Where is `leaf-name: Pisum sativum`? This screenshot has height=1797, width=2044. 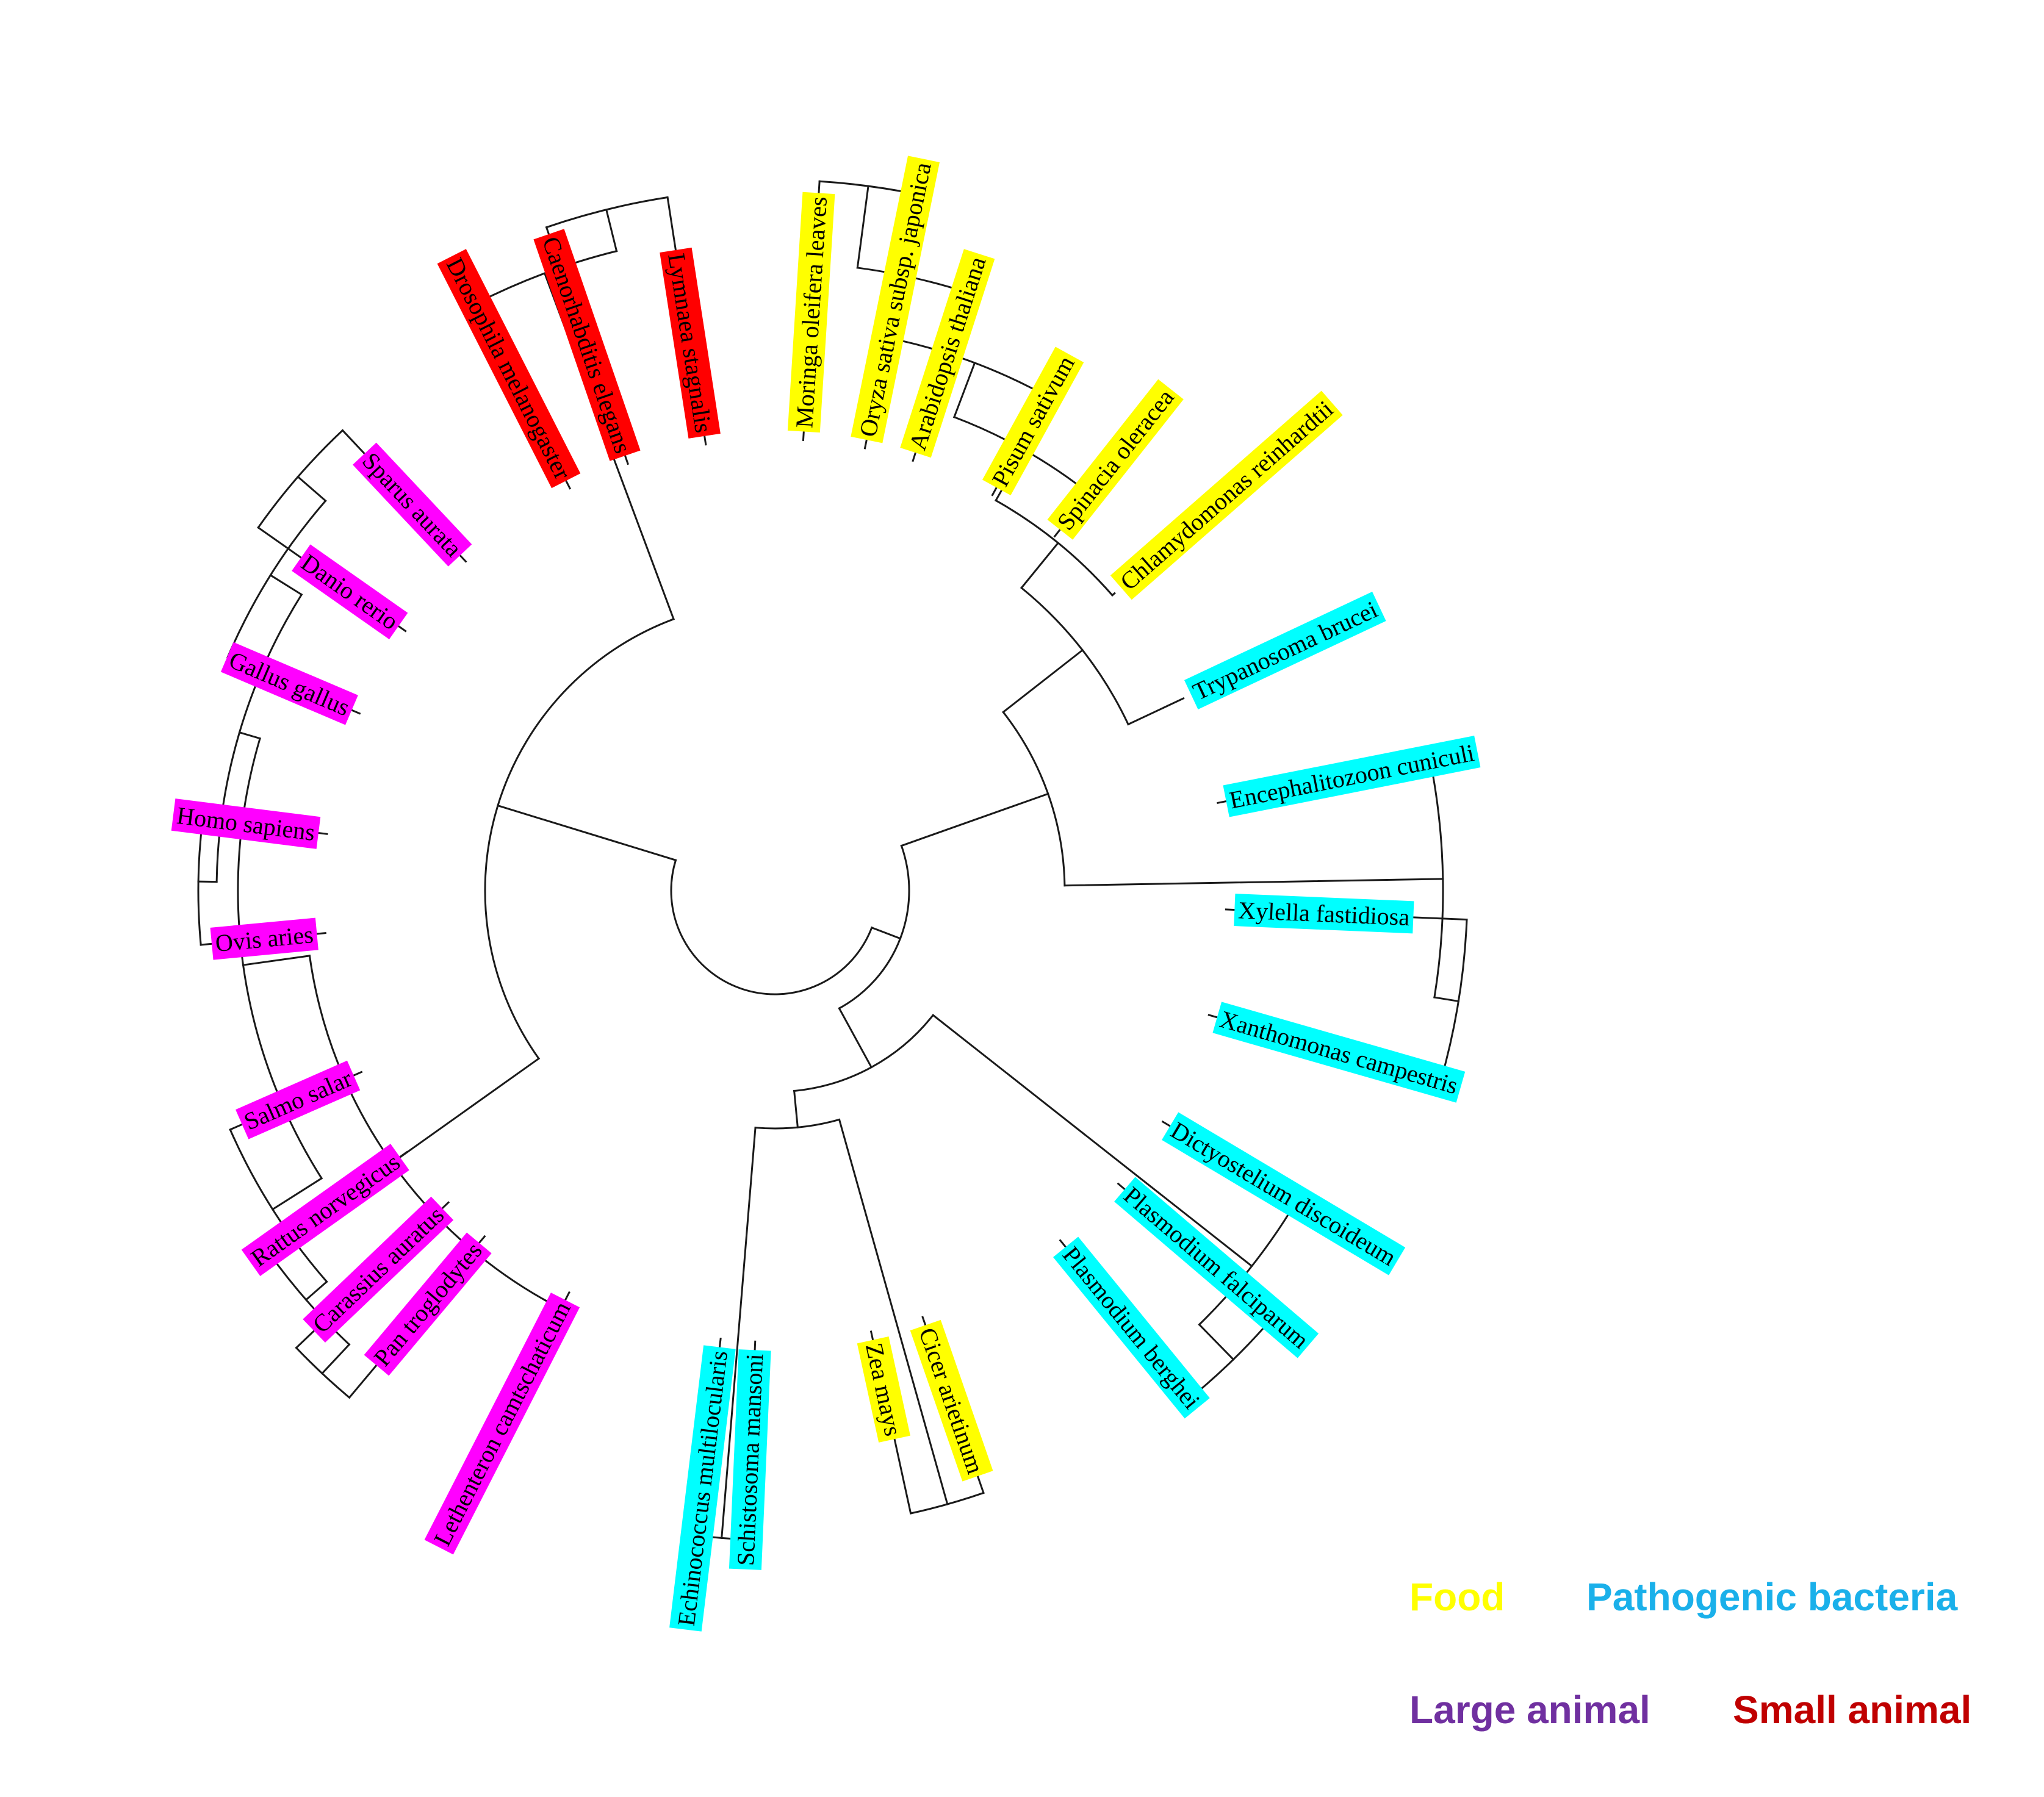 leaf-name: Pisum sativum is located at coordinates (1033, 421).